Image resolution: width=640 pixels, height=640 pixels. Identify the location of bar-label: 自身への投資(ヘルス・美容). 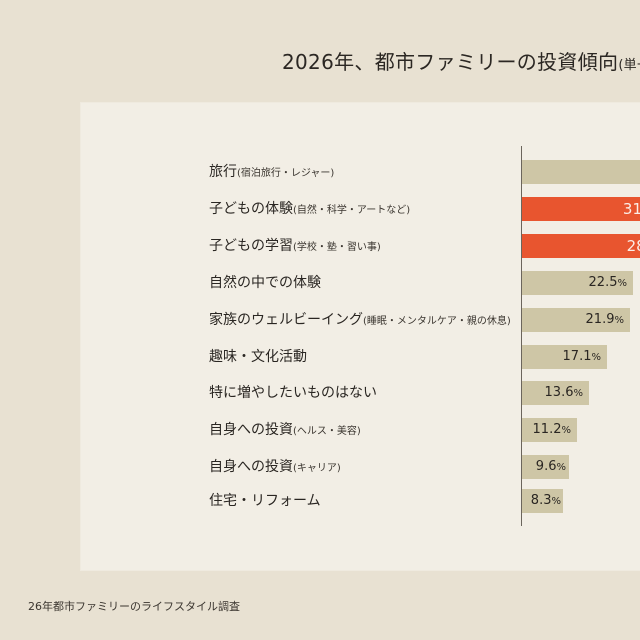
(285, 430).